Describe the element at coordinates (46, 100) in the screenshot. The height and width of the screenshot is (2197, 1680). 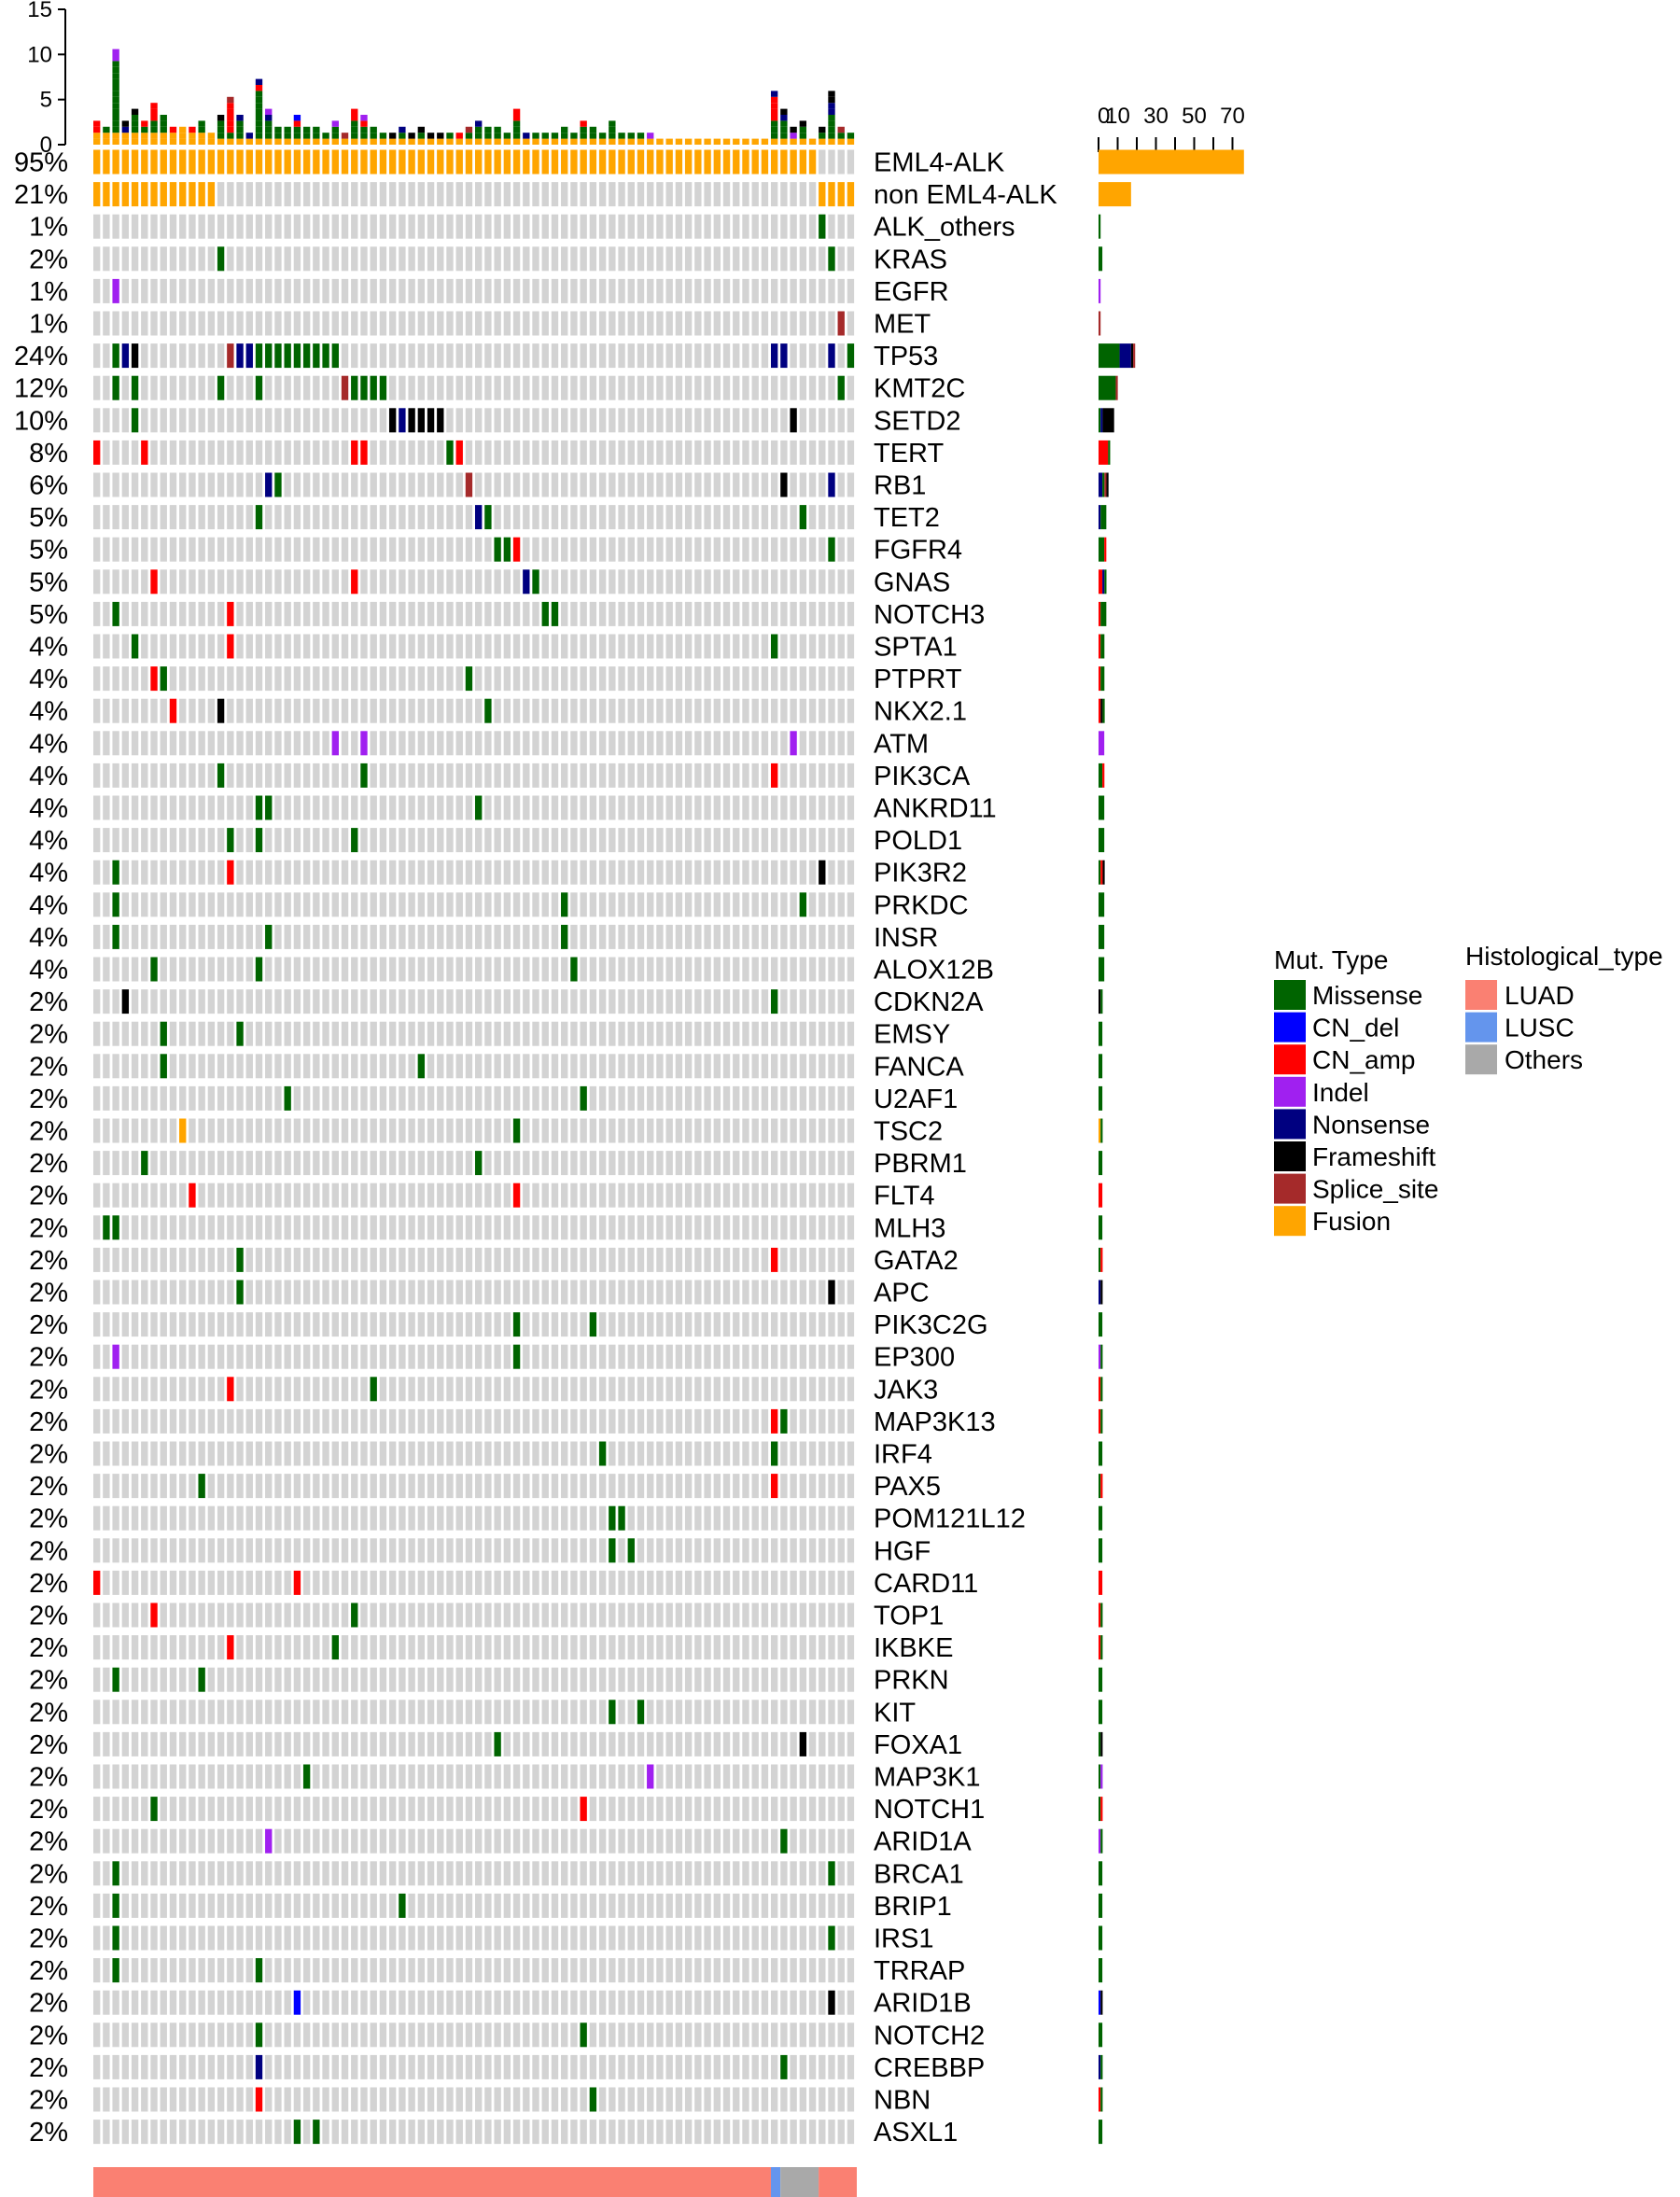
I see `top-axis-tick-label: 5` at that location.